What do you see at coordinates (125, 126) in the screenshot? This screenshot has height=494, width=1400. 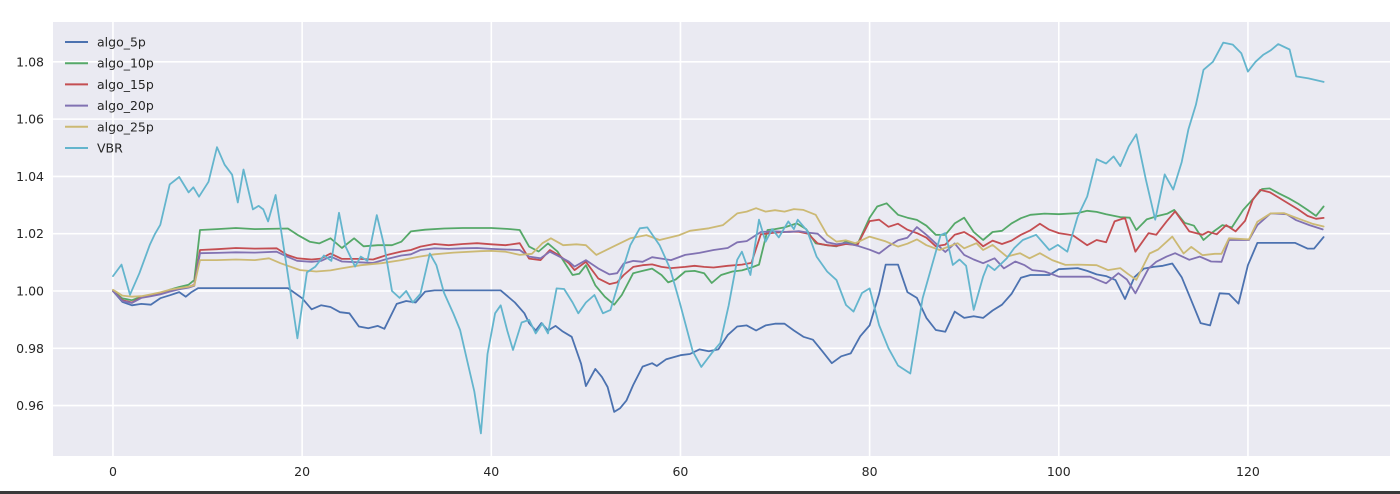 I see `legend-label-algo_25p: algo_25p` at bounding box center [125, 126].